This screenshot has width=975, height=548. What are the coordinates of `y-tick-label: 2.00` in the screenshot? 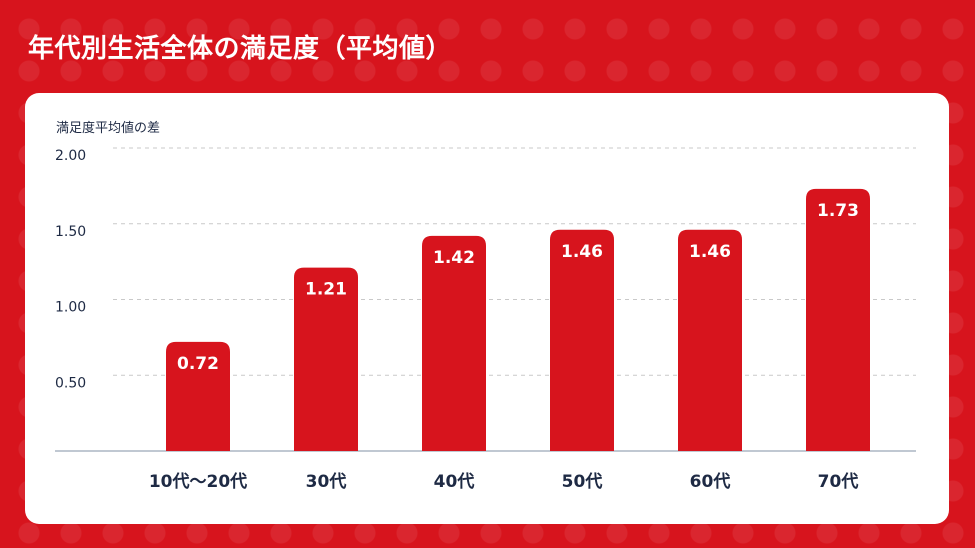 It's located at (70, 156).